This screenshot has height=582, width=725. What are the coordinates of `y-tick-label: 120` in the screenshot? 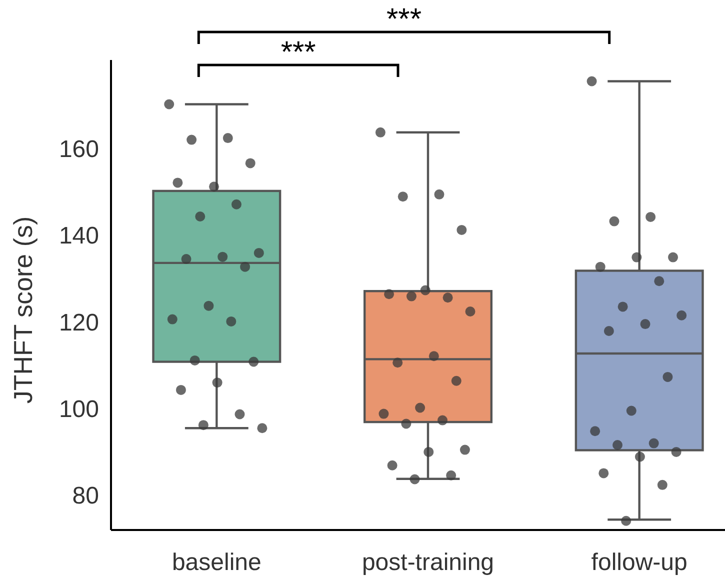 It's located at (78, 322).